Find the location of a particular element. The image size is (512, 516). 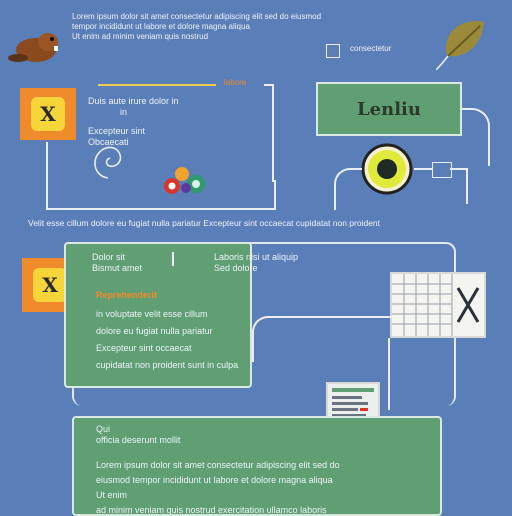

palette-icon is located at coordinates (184, 180).